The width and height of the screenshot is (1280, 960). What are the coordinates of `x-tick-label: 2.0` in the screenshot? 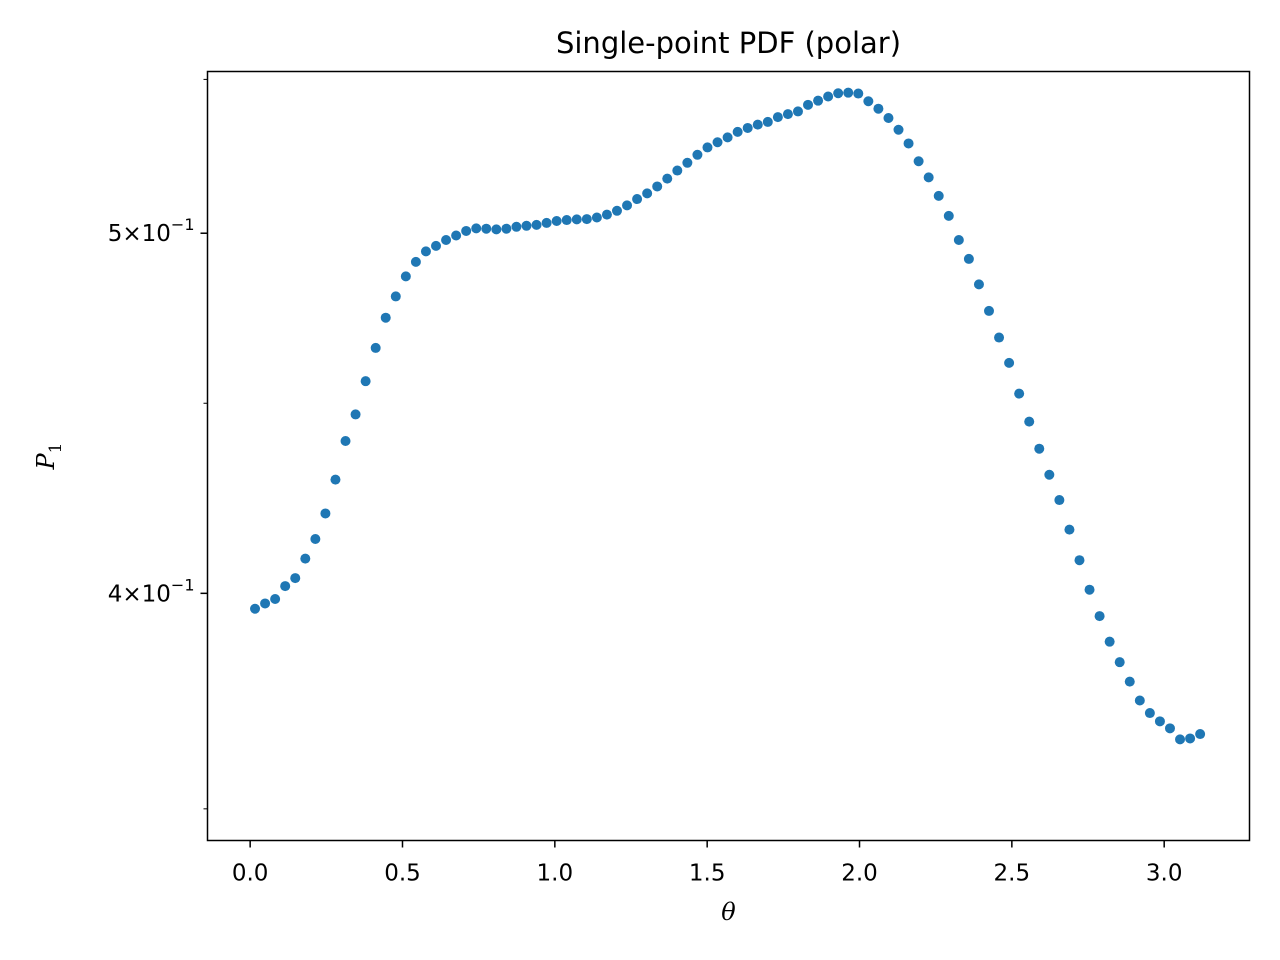 It's located at (859, 874).